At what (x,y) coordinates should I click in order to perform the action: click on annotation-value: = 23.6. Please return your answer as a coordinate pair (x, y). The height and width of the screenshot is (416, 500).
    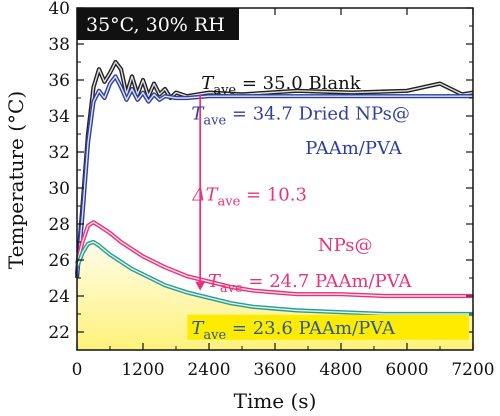
    Looking at the image, I should click on (262, 328).